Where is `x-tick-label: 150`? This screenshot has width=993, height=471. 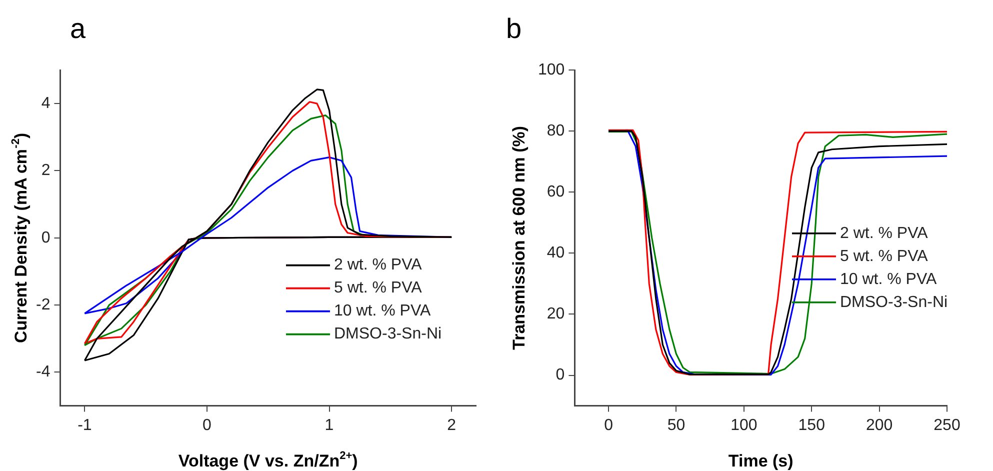
x-tick-label: 150 is located at coordinates (812, 425).